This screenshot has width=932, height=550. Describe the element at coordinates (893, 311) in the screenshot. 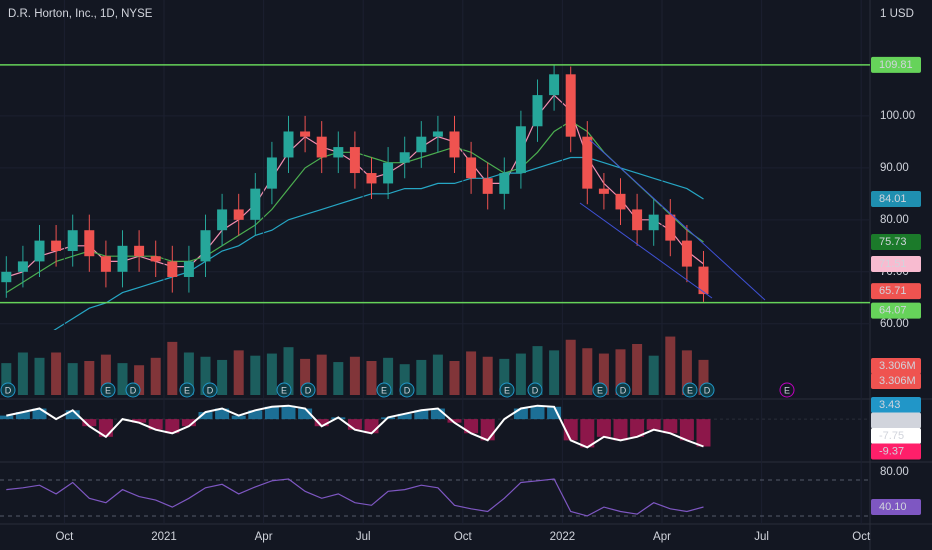

I see `price-label: 64.07` at that location.